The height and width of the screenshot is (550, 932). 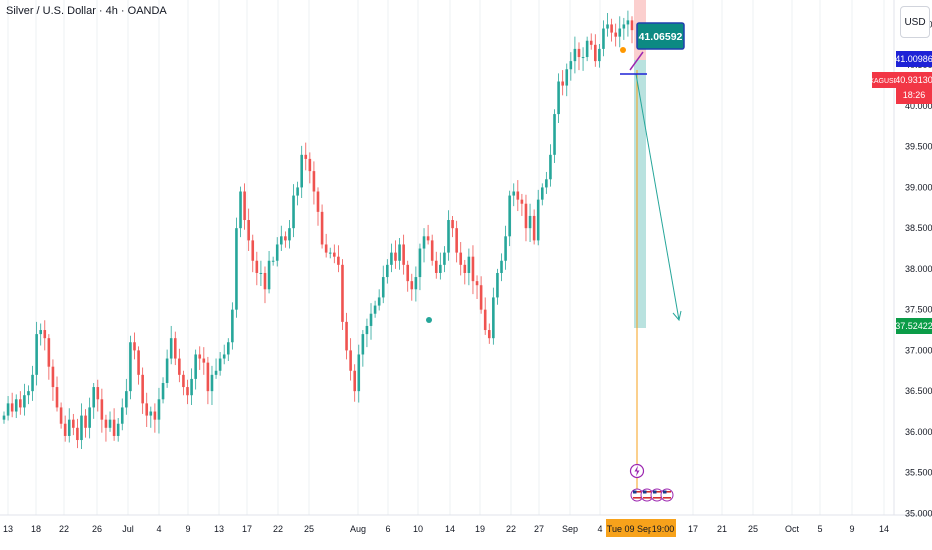 What do you see at coordinates (918, 147) in the screenshot?
I see `y-tick-label: 39.50000` at bounding box center [918, 147].